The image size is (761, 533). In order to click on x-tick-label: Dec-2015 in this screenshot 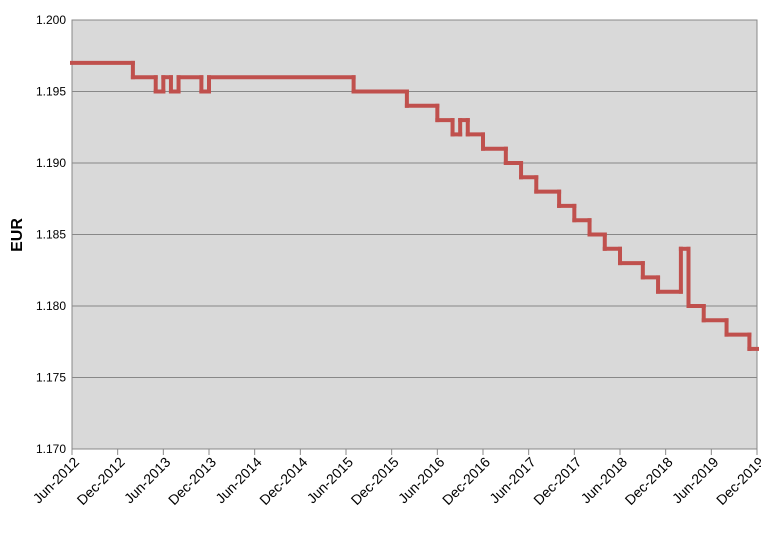, I will do `click(375, 481)`.